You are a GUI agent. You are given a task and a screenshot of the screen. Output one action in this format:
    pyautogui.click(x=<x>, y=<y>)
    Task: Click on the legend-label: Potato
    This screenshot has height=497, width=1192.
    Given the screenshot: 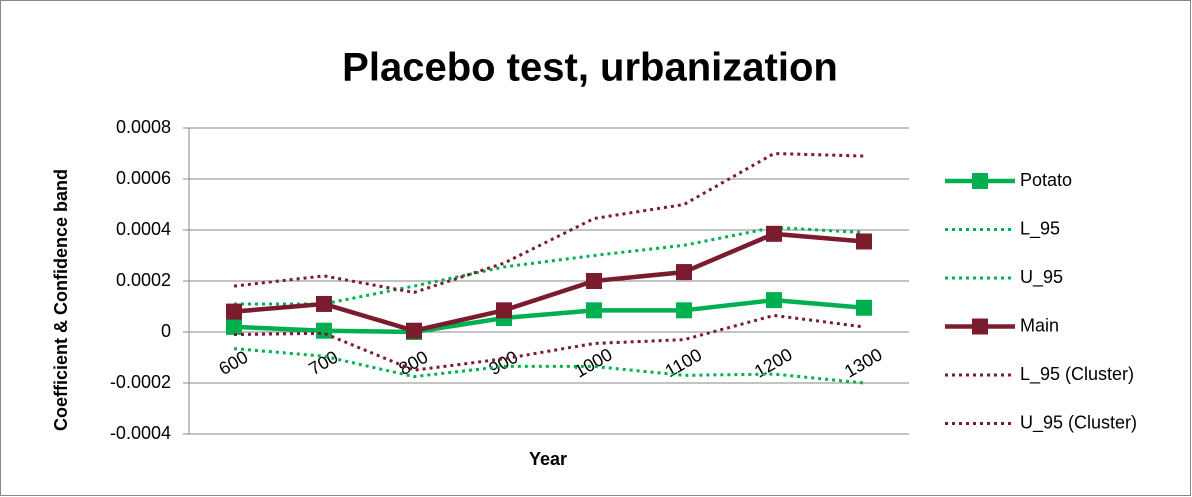 What is the action you would take?
    pyautogui.click(x=1046, y=180)
    